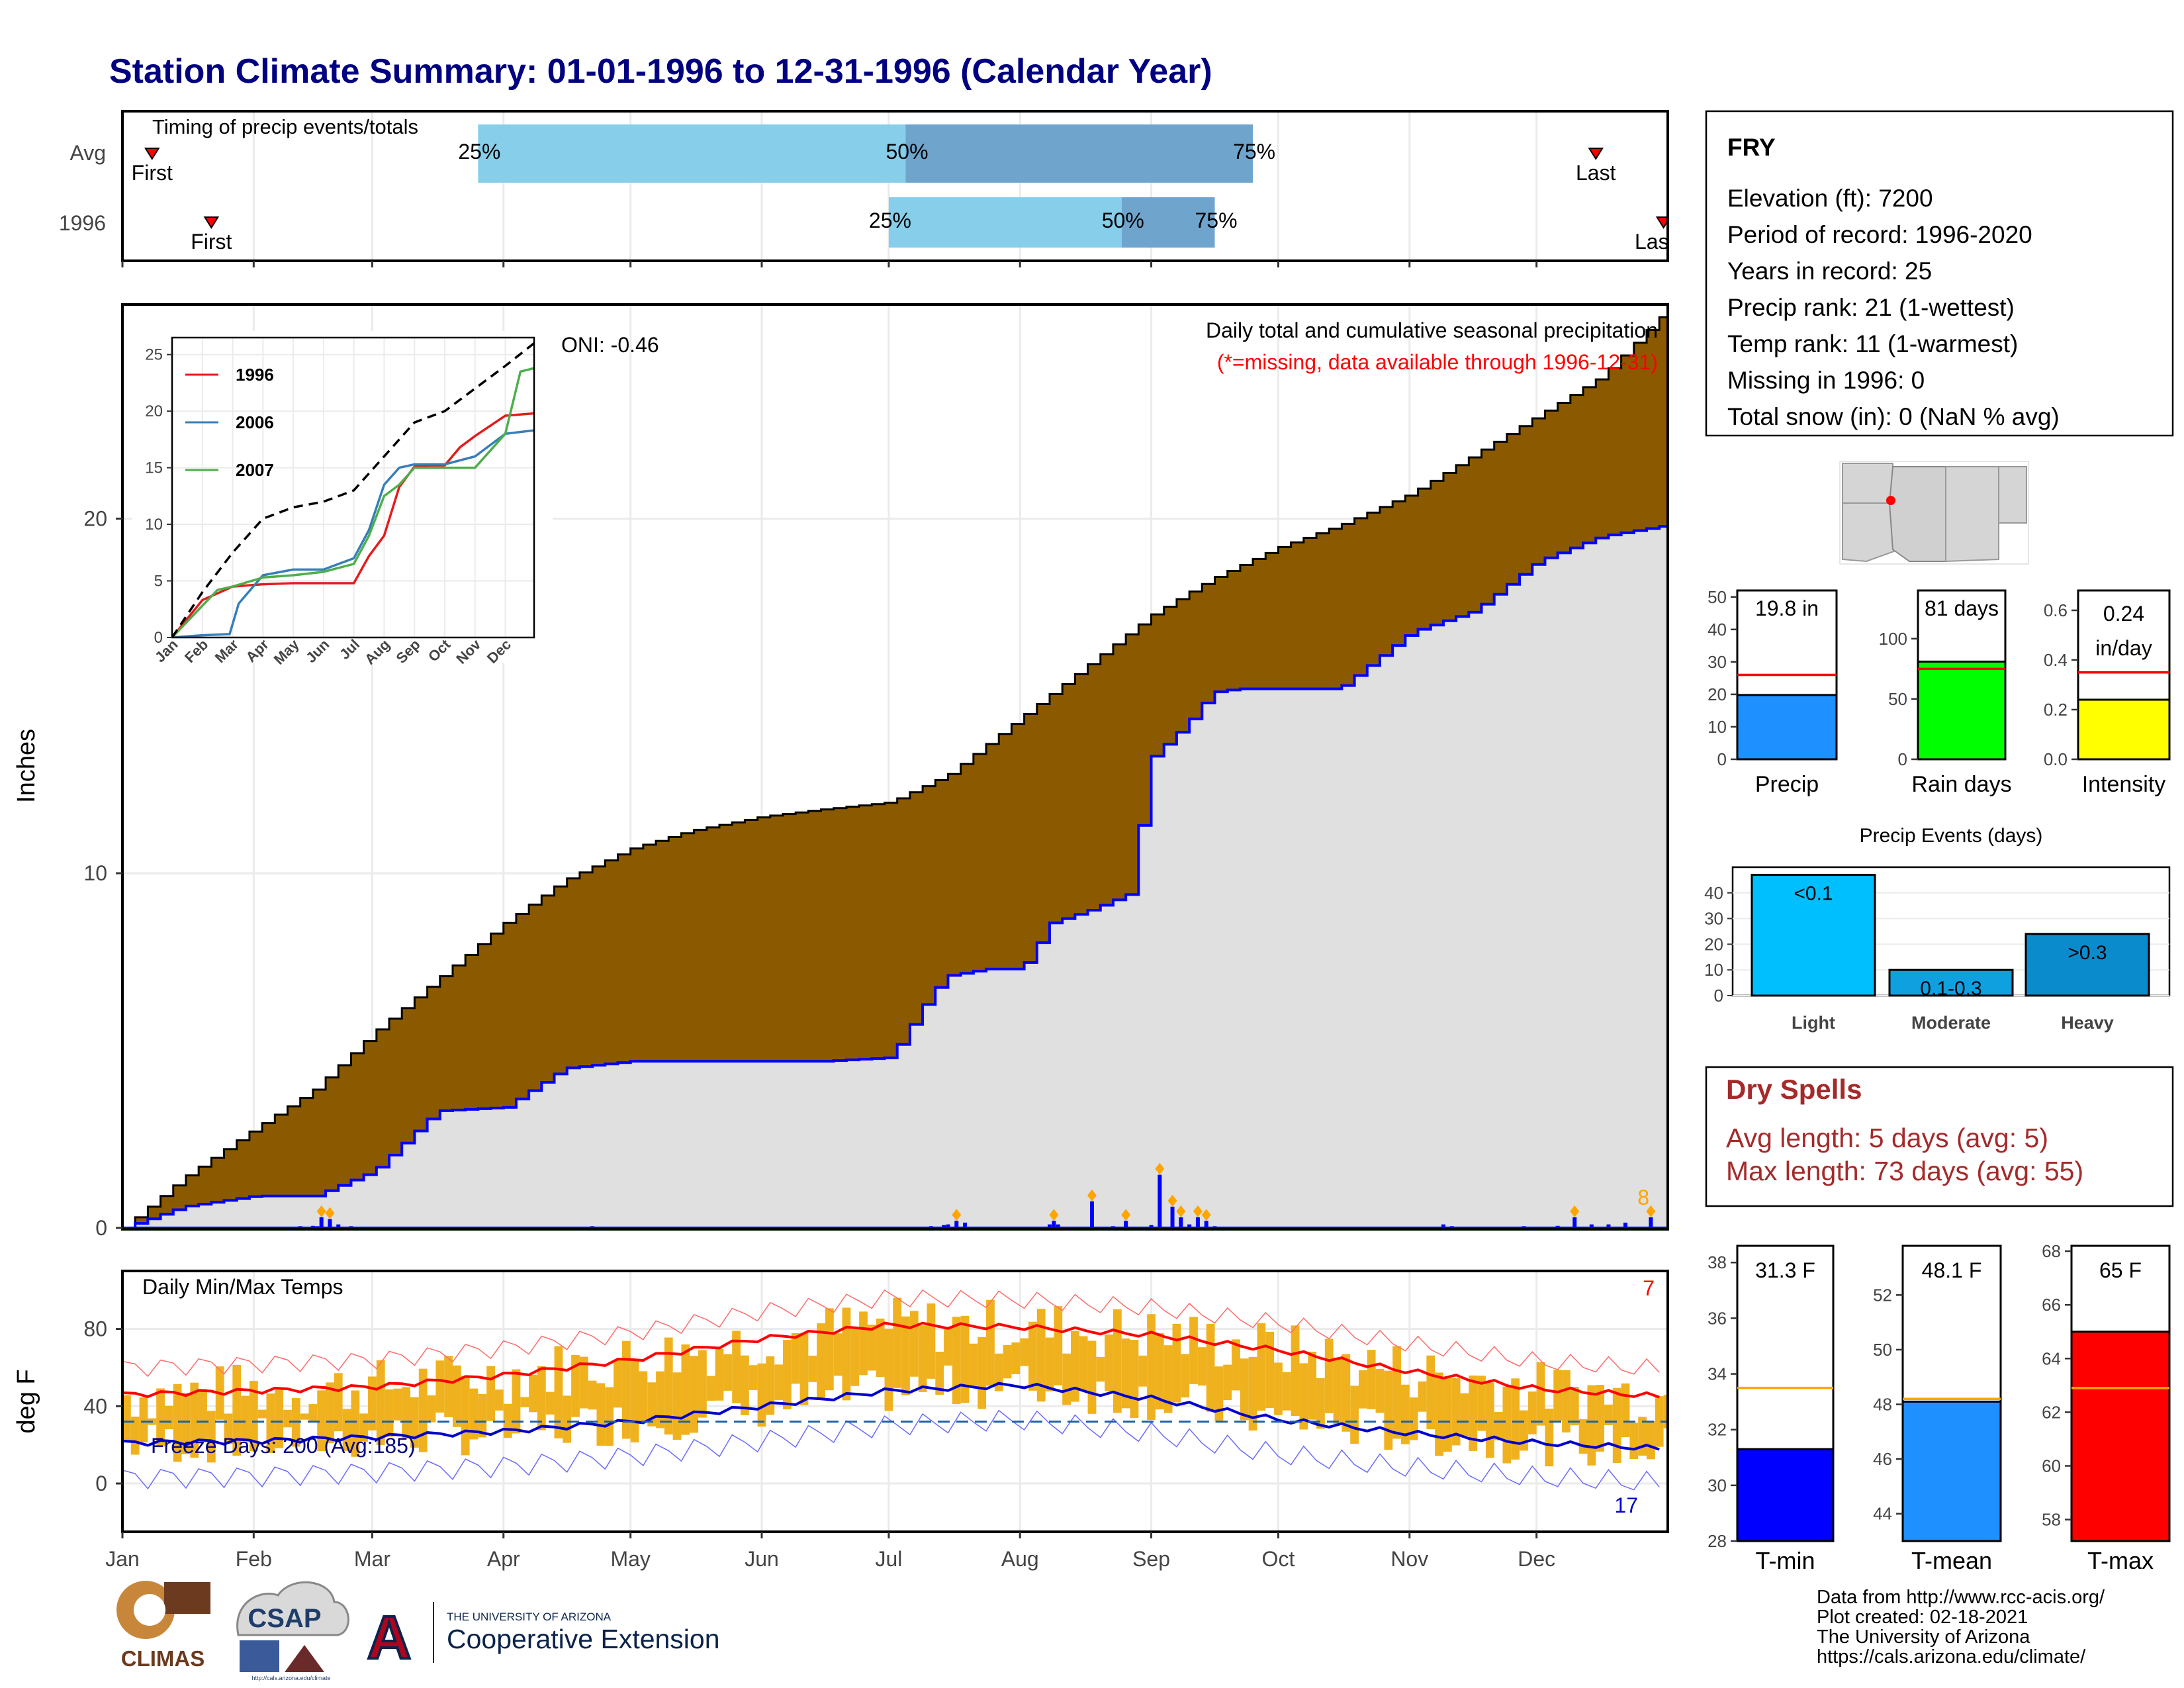  I want to click on summary-ytick-label-precip: 30, so click(1717, 662).